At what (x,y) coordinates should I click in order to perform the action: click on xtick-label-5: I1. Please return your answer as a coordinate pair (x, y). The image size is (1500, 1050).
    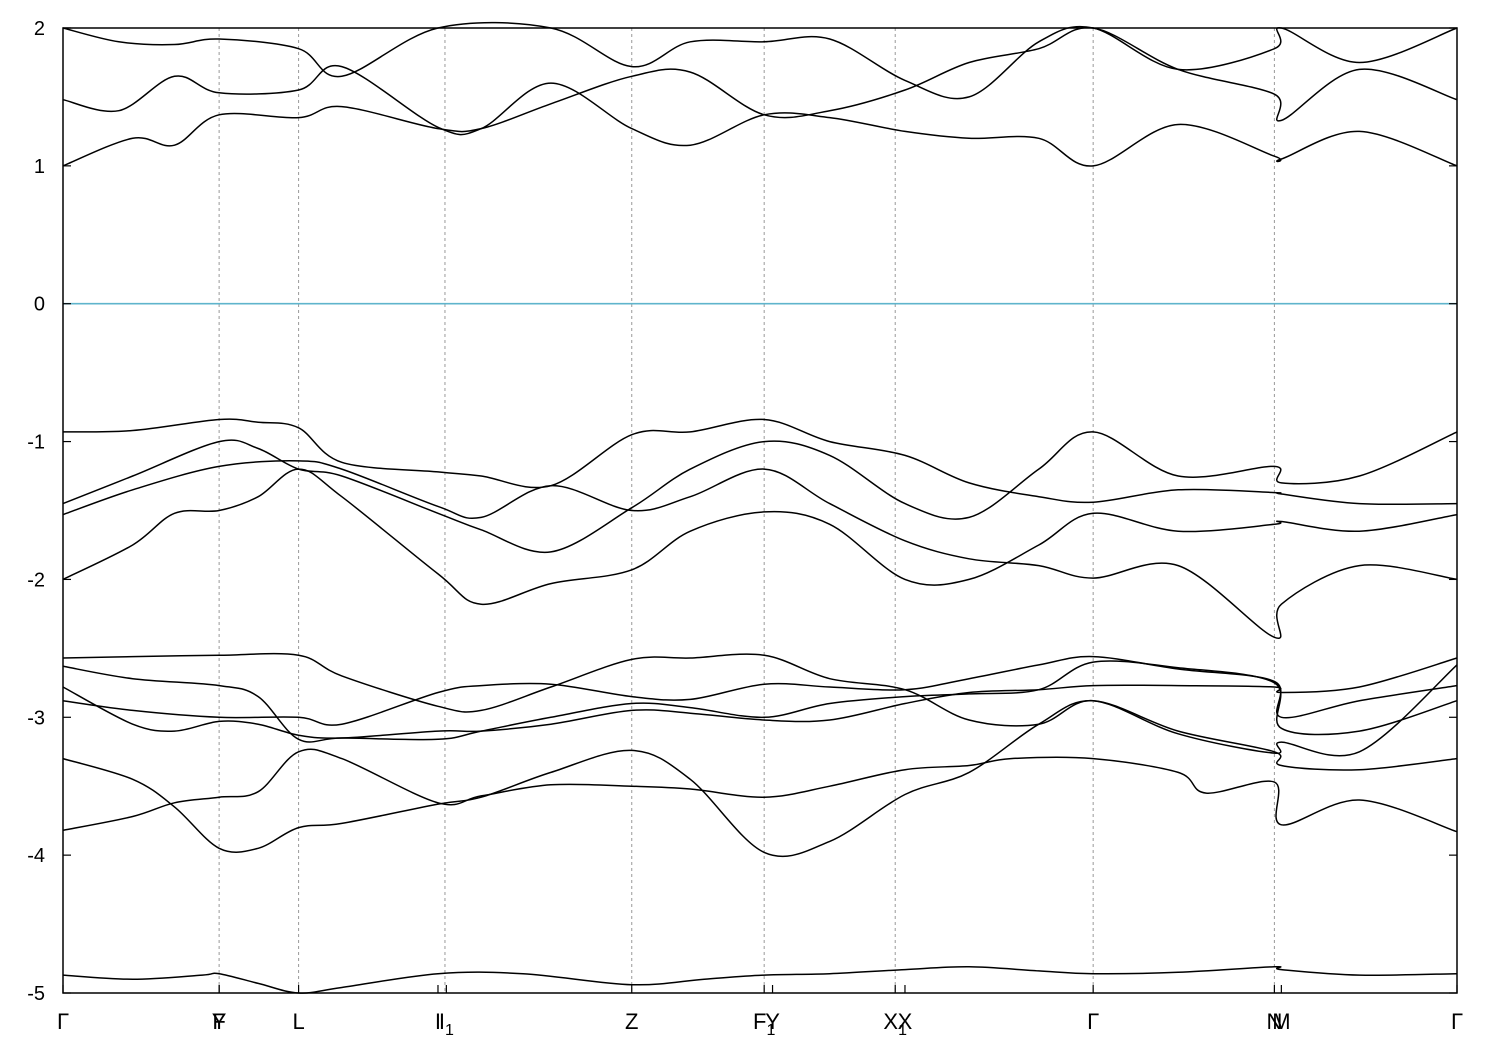
    Looking at the image, I should click on (446, 1024).